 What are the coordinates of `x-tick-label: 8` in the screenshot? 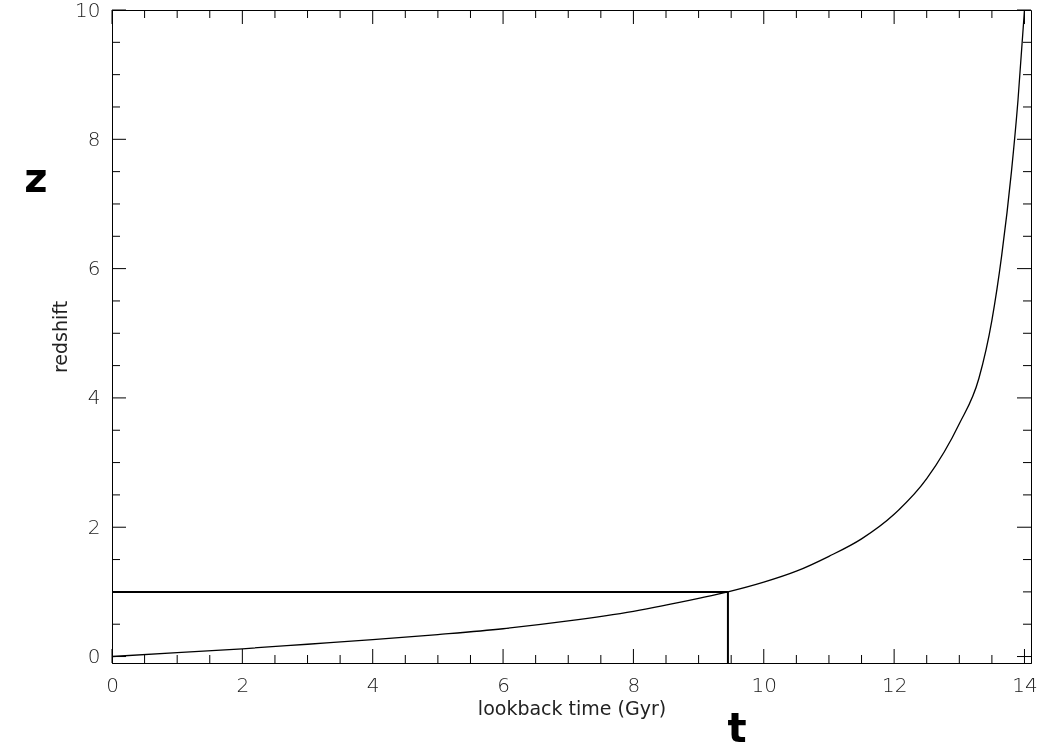 It's located at (634, 684).